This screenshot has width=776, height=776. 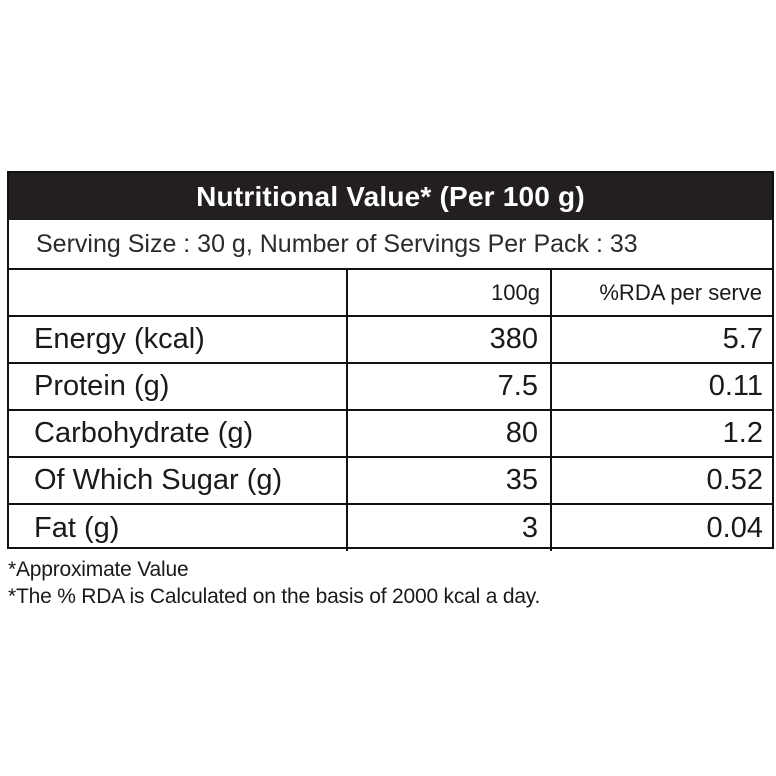 I want to click on rda-value: 0.52, so click(x=661, y=481).